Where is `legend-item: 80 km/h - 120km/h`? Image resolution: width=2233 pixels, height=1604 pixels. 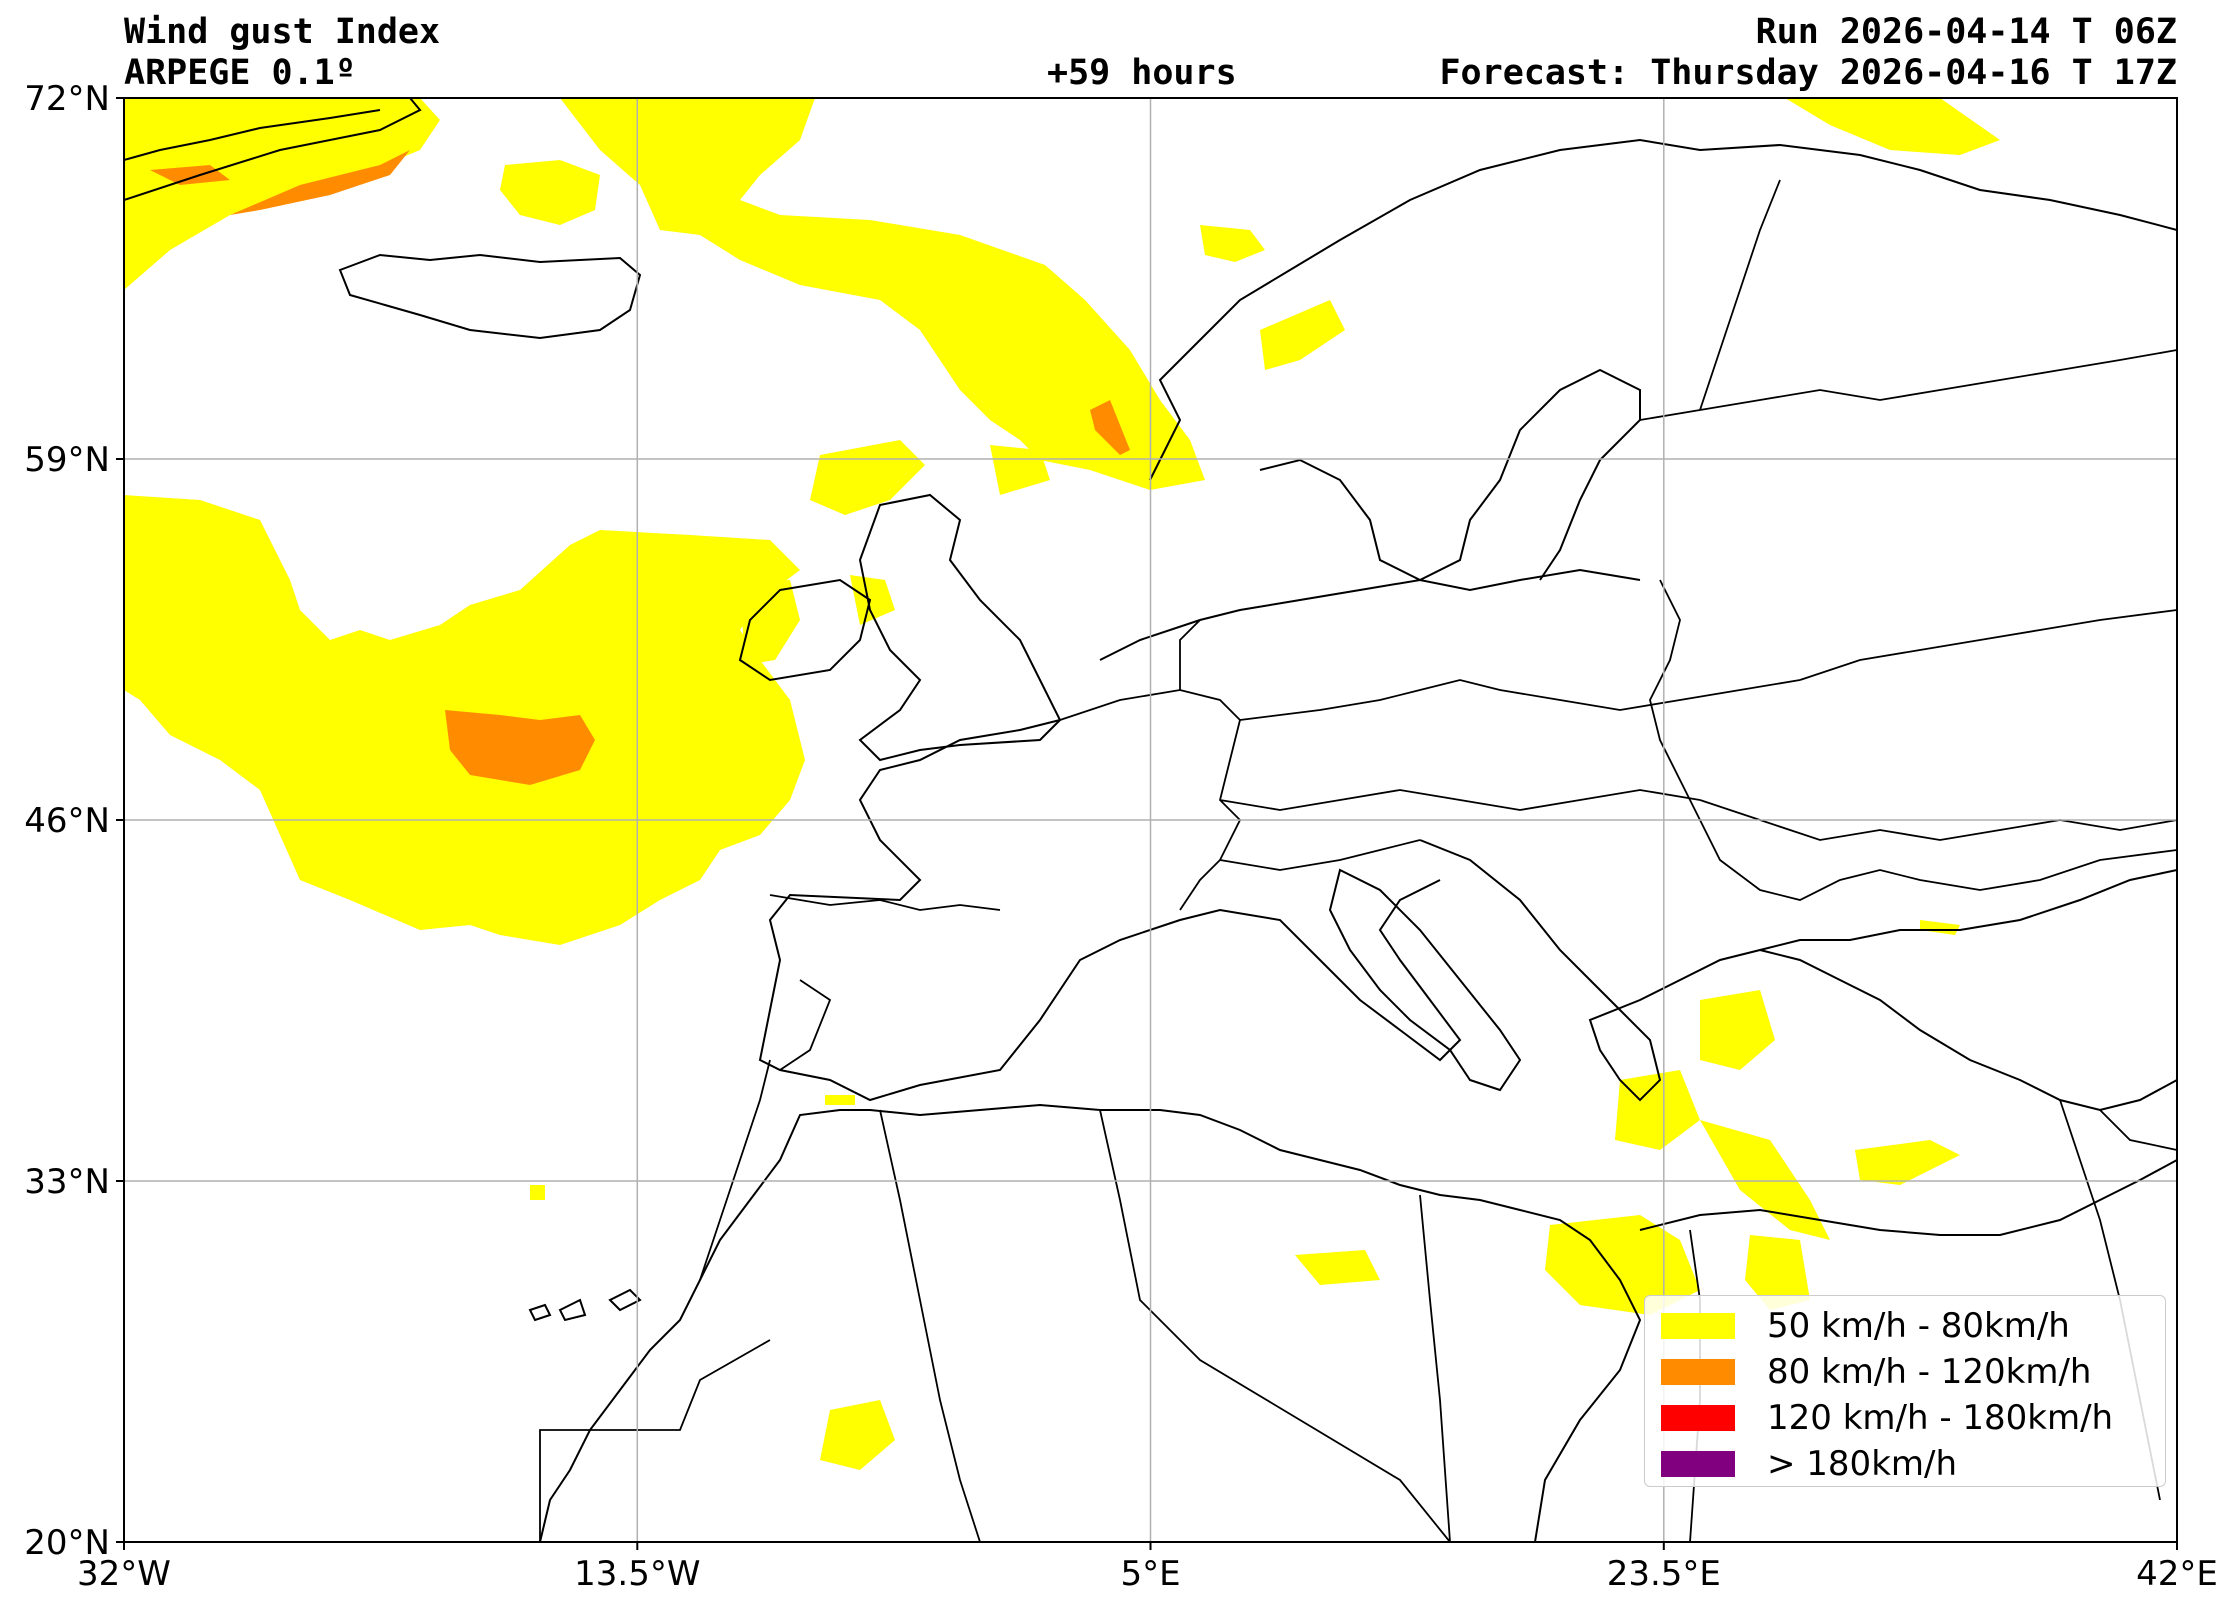 legend-item: 80 km/h - 120km/h is located at coordinates (1876, 1372).